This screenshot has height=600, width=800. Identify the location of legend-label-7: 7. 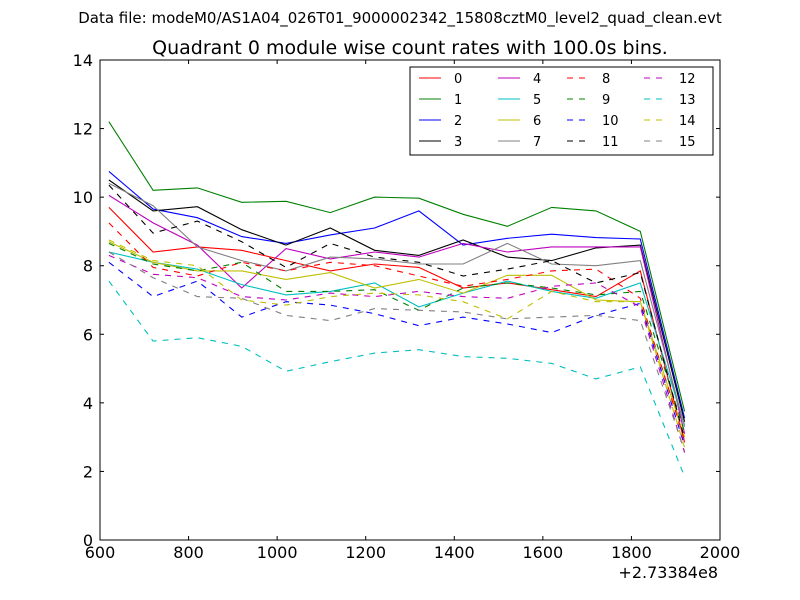
(537, 142).